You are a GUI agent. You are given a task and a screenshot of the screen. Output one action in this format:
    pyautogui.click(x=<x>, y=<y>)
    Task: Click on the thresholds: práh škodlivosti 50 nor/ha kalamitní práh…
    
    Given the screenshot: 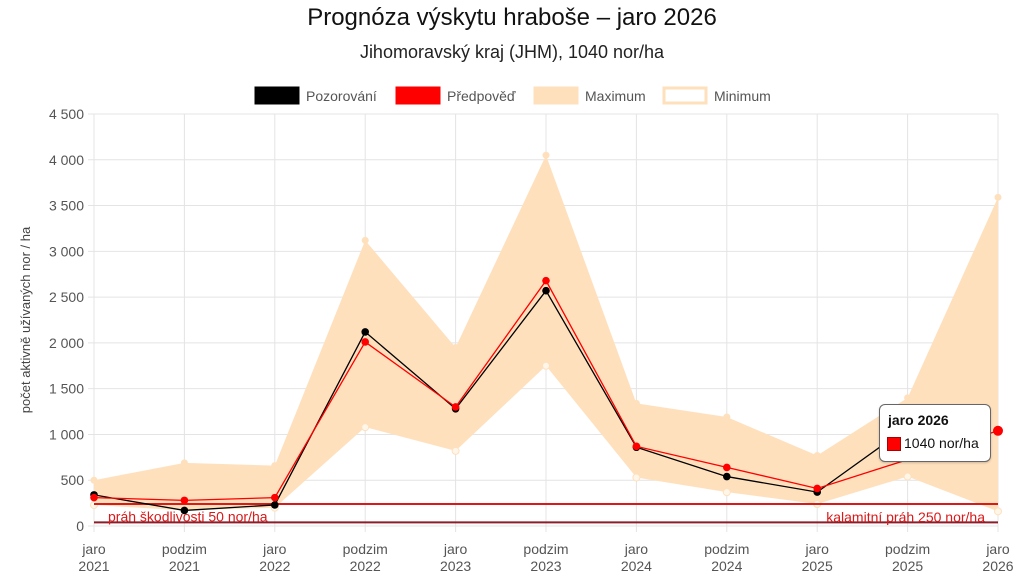 What is the action you would take?
    pyautogui.click(x=546, y=514)
    